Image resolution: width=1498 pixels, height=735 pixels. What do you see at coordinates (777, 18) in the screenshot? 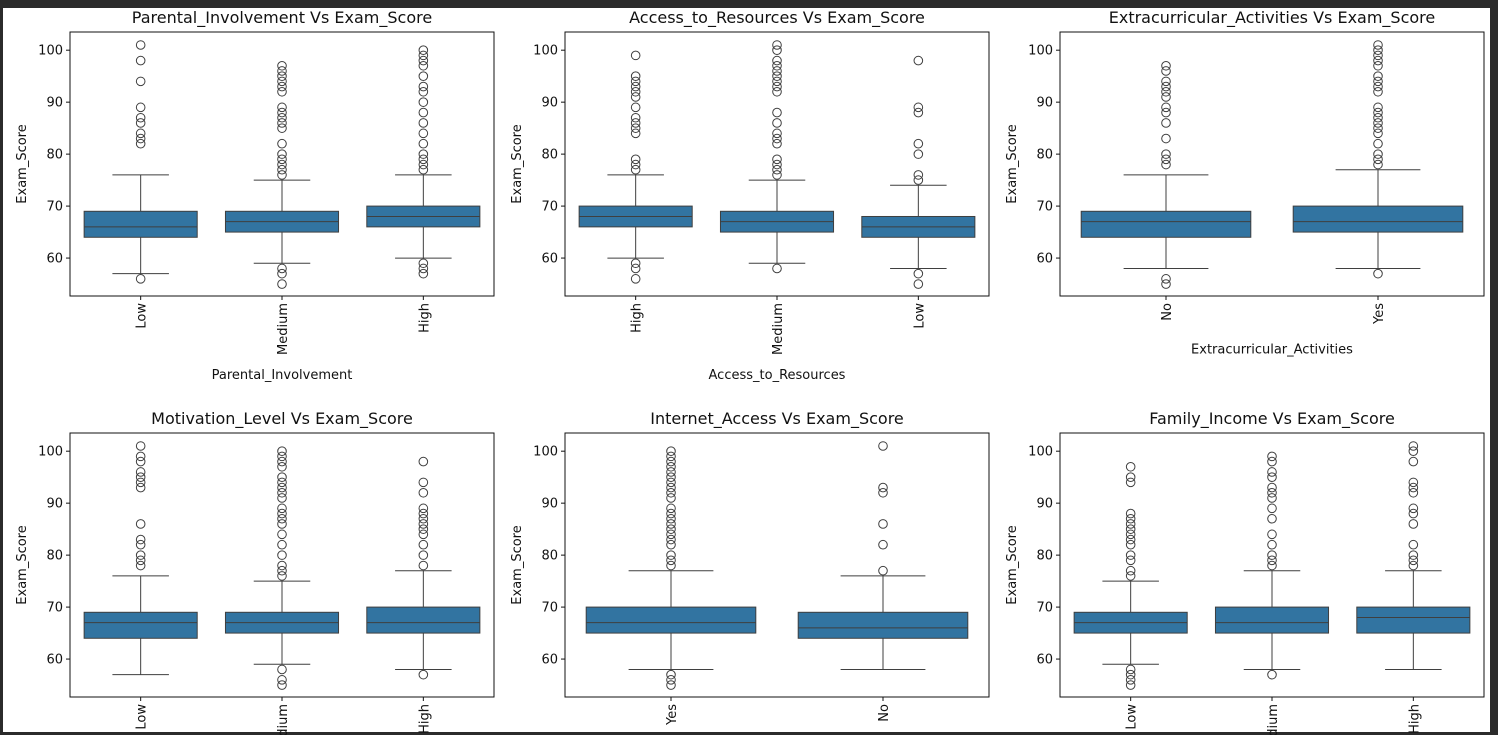
I see `subplot-title: Access_to_Resources Vs Exam_Score` at bounding box center [777, 18].